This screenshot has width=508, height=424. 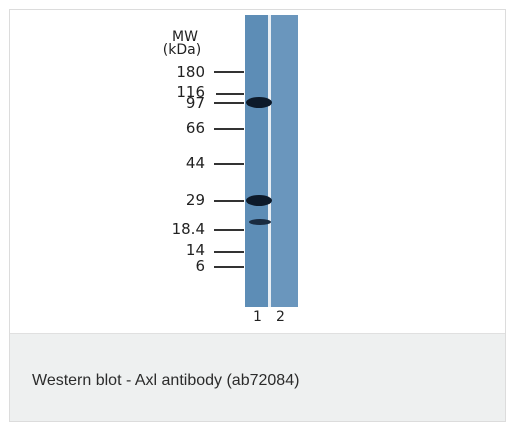 I want to click on band-29kda, so click(x=259, y=200).